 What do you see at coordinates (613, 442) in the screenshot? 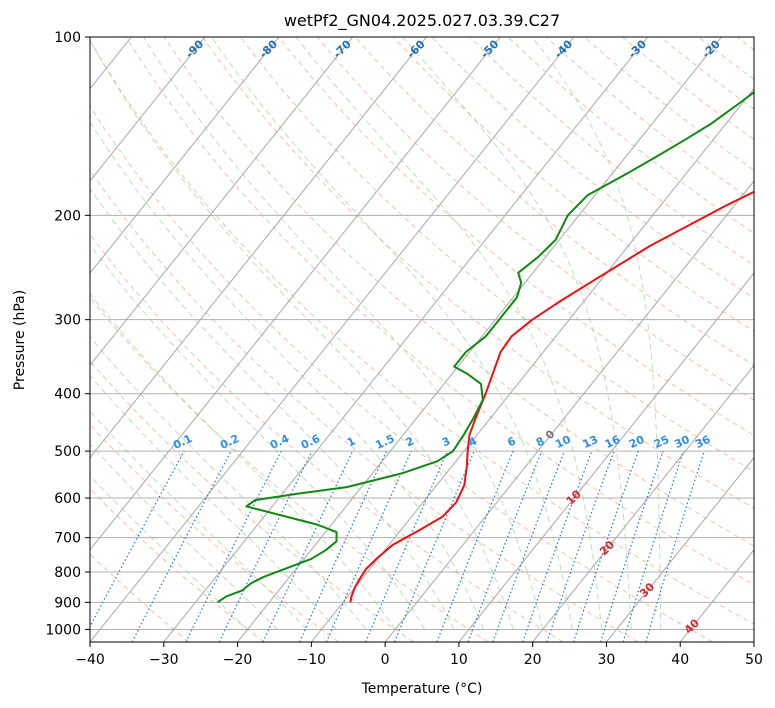
I see `mixing-ratio-label: 16` at bounding box center [613, 442].